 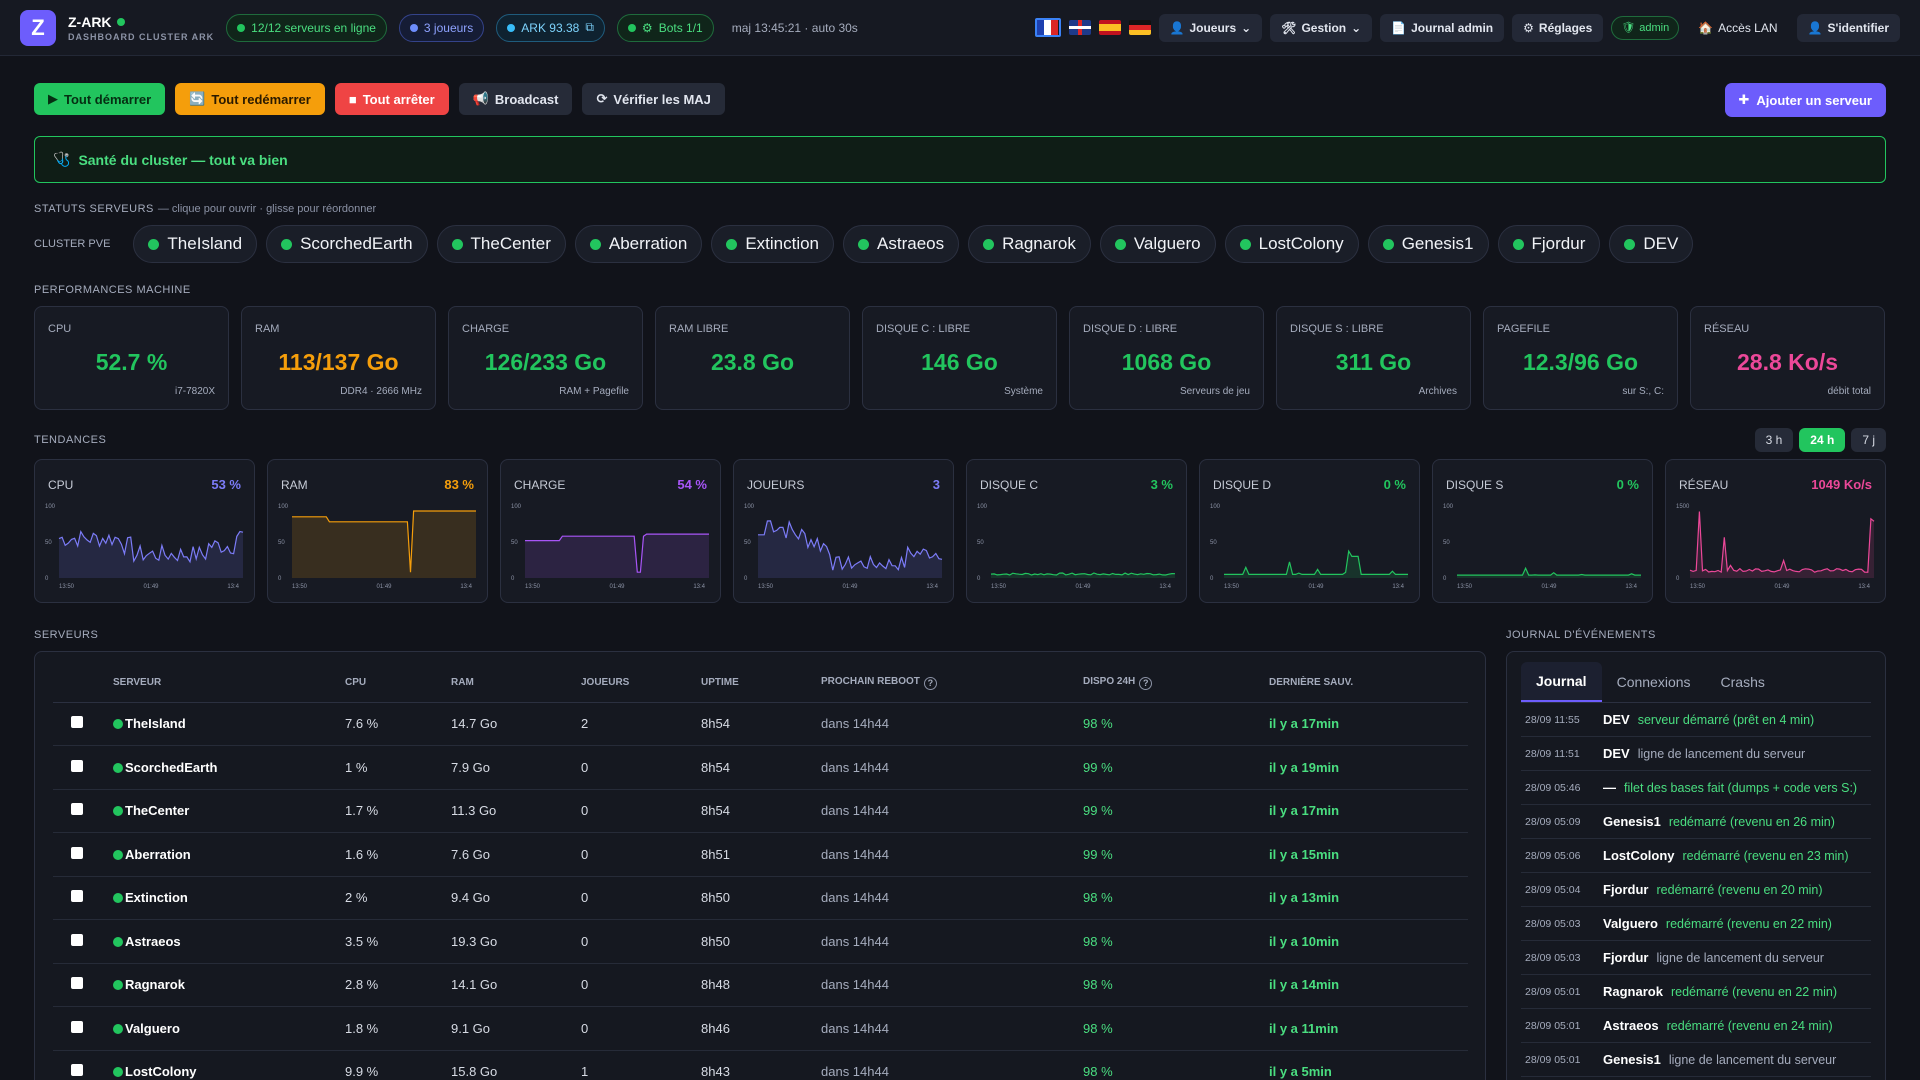 What do you see at coordinates (501, 244) in the screenshot?
I see `server-chip: TheCenter` at bounding box center [501, 244].